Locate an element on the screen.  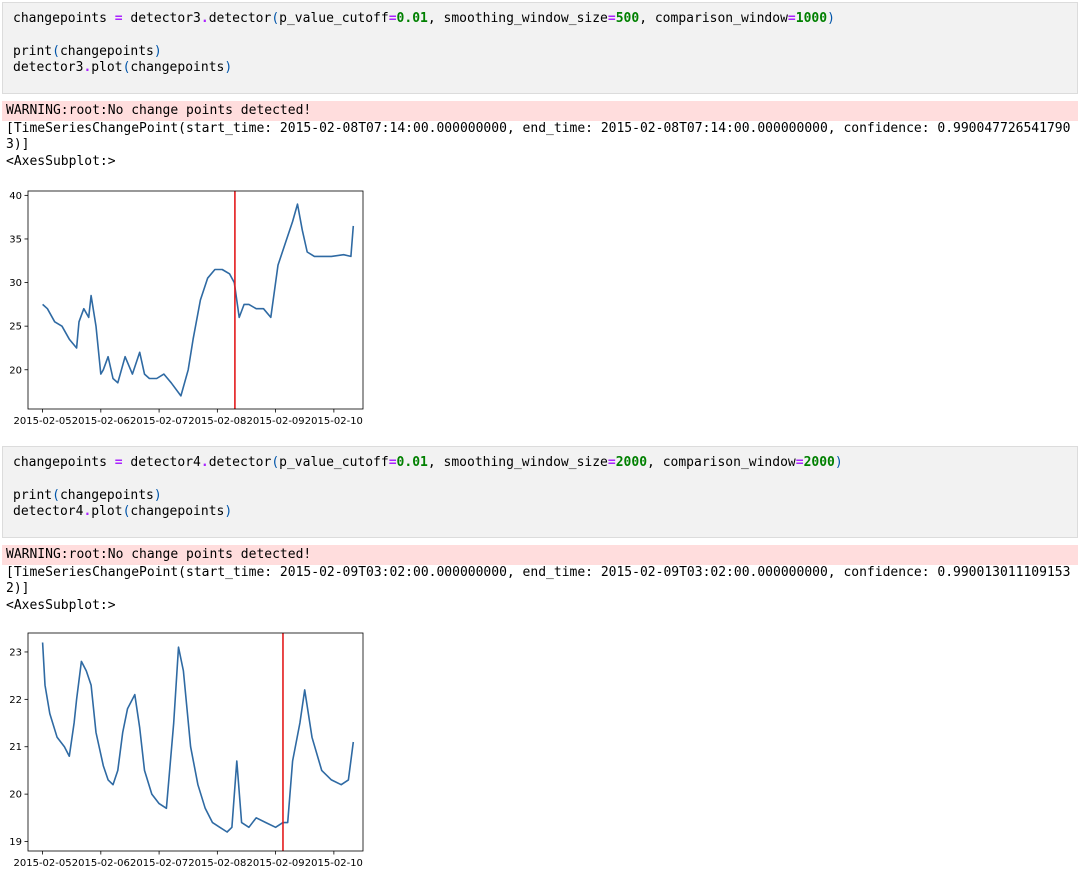
code-token: 500 is located at coordinates (627, 18).